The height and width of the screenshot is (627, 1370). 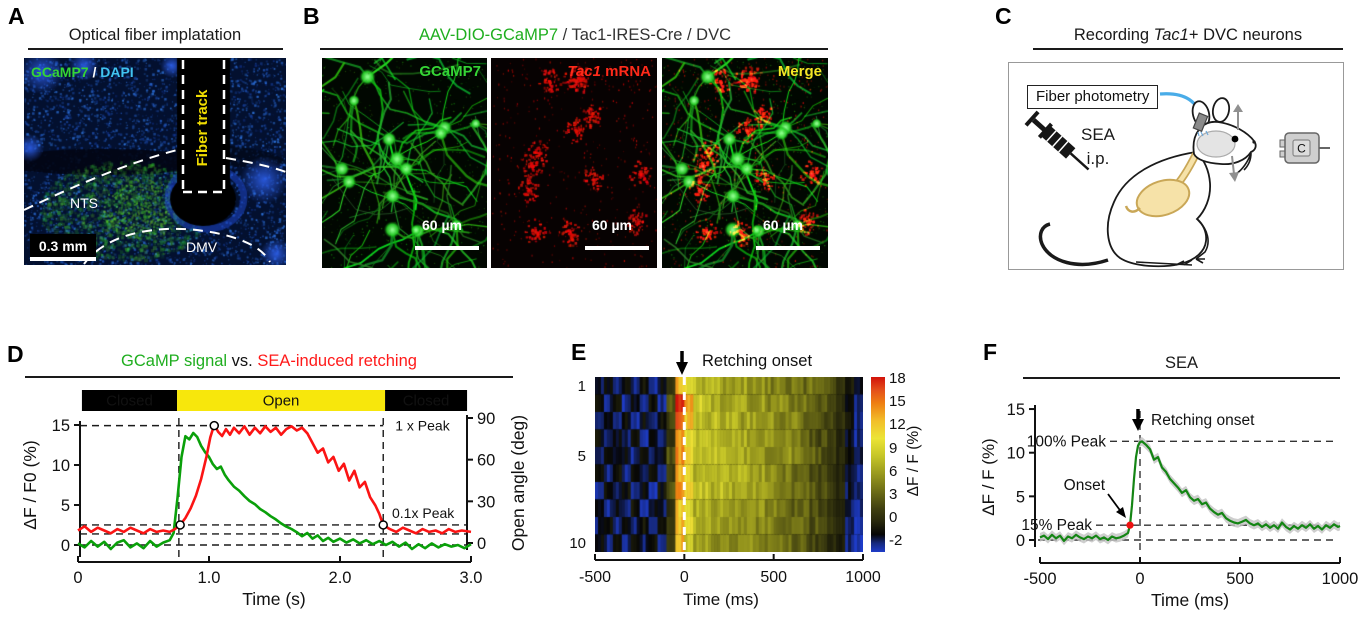 I want to click on mrna-text: mRNA, so click(x=625, y=71).